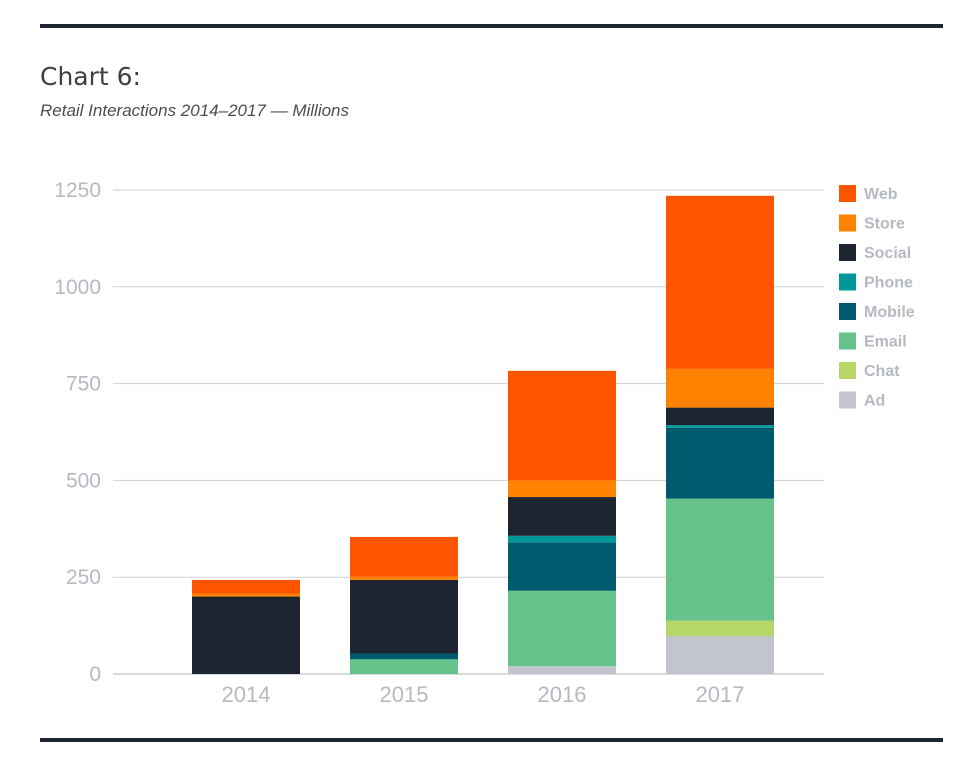 The height and width of the screenshot is (760, 970). Describe the element at coordinates (562, 670) in the screenshot. I see `bar-2016-ad` at that location.